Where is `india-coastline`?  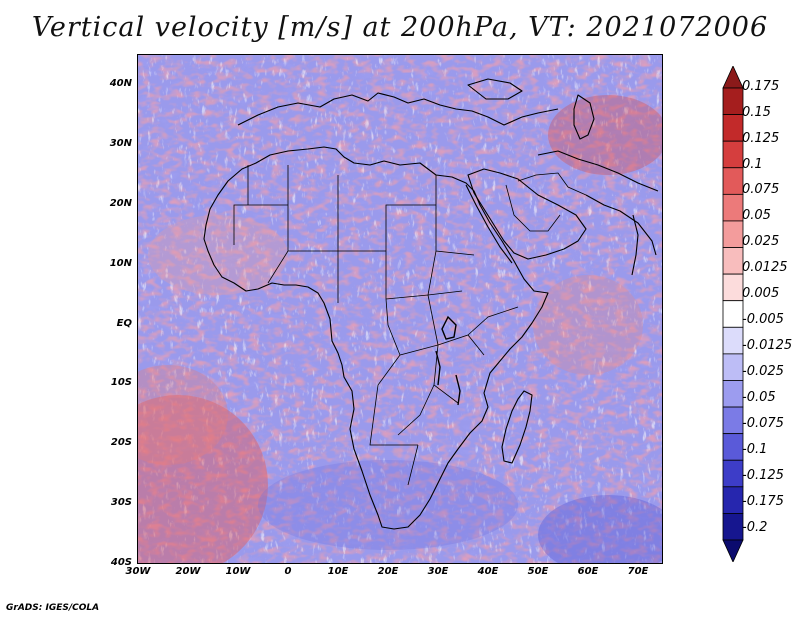
india-coastline is located at coordinates (635, 245).